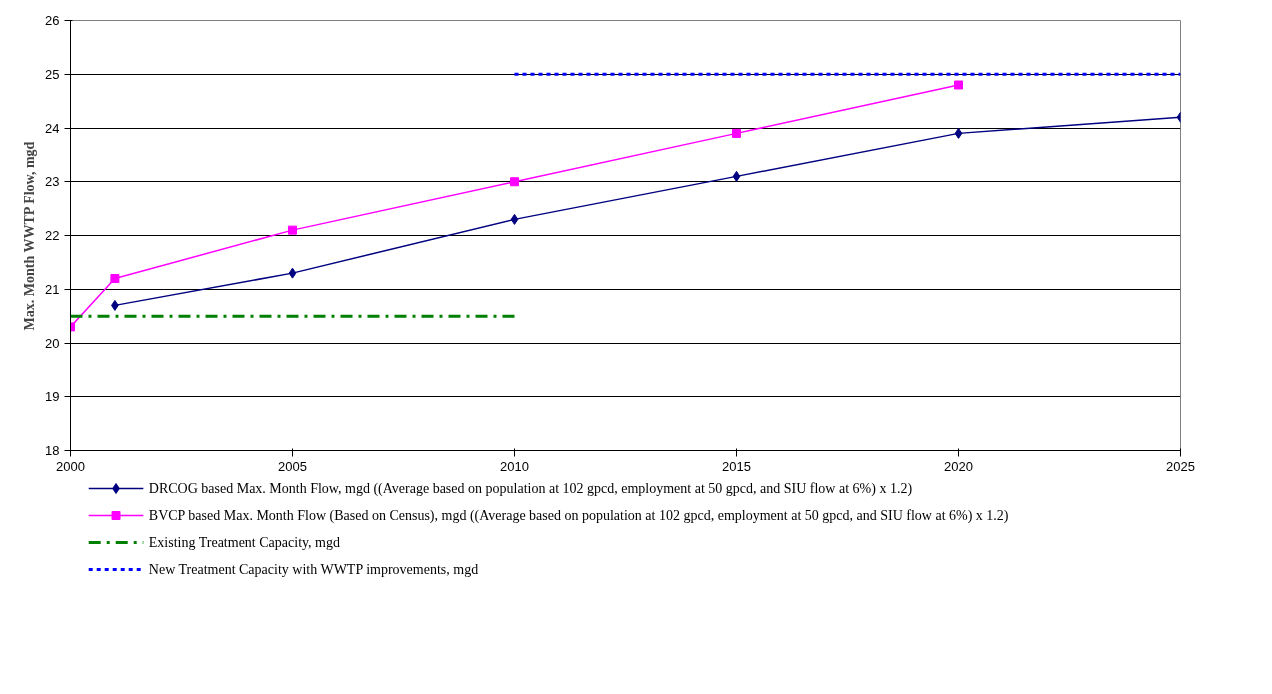 The width and height of the screenshot is (1272, 694). What do you see at coordinates (30, 236) in the screenshot?
I see `y-axis-title: Max. Month WWTP Flow, mgd` at bounding box center [30, 236].